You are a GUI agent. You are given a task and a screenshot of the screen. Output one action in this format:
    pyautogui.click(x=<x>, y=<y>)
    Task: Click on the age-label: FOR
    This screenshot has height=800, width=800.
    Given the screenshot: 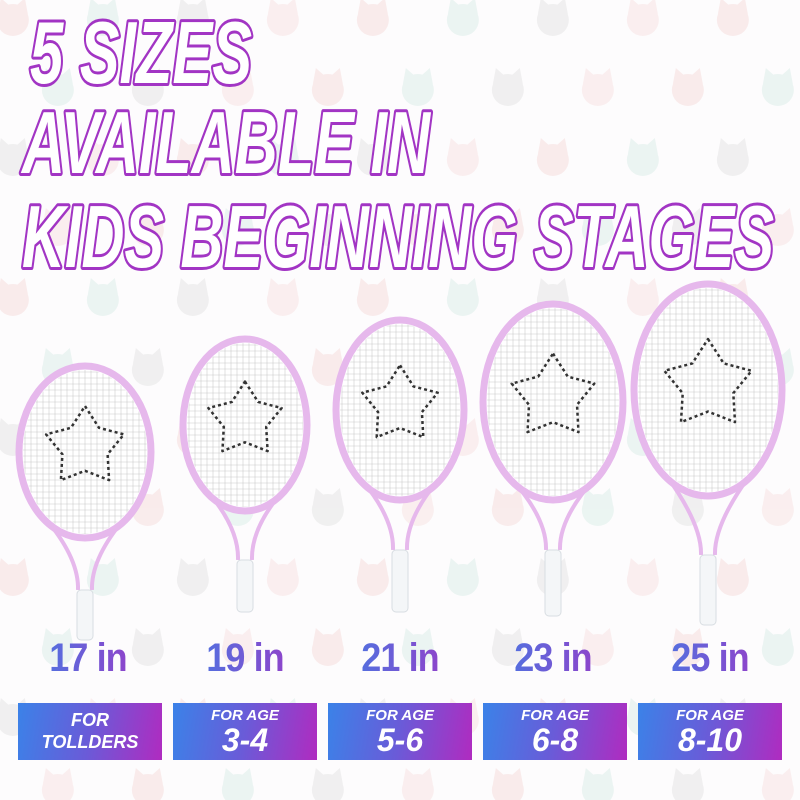 What is the action you would take?
    pyautogui.click(x=90, y=720)
    